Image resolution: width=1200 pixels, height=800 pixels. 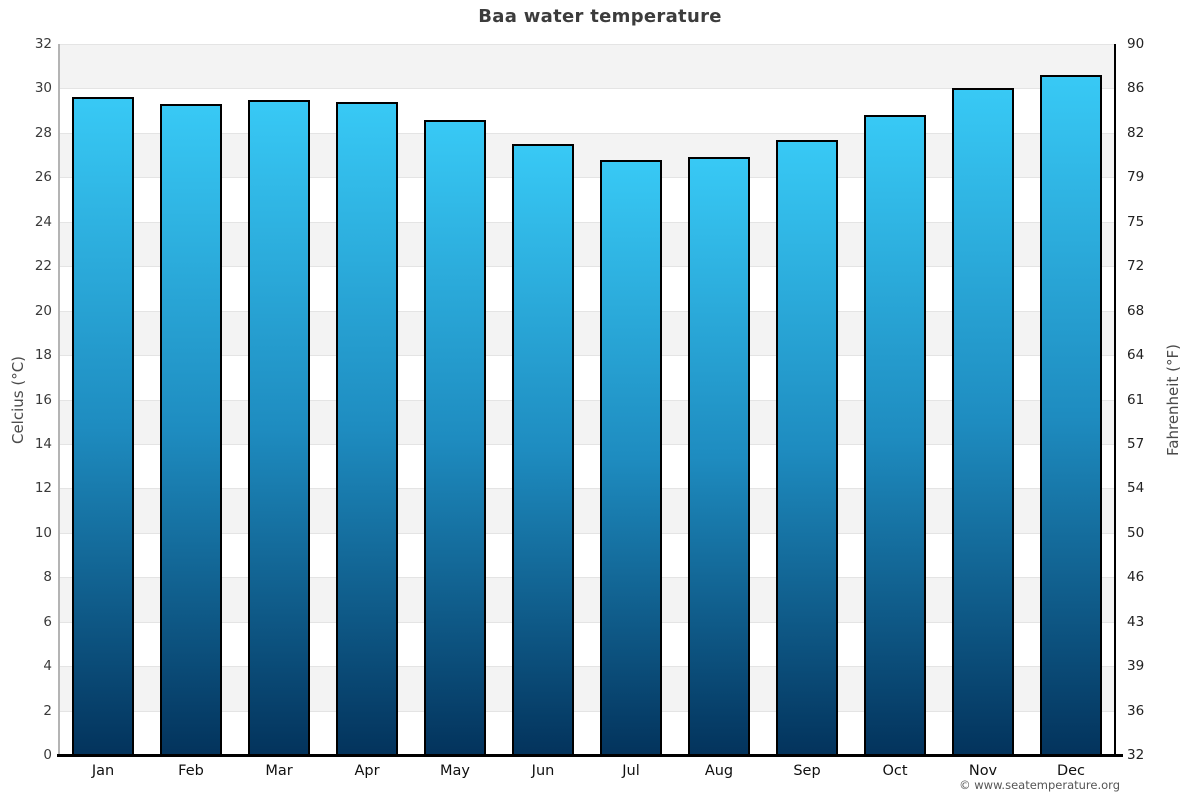 What do you see at coordinates (1136, 266) in the screenshot?
I see `fahrenheit-tick: 72` at bounding box center [1136, 266].